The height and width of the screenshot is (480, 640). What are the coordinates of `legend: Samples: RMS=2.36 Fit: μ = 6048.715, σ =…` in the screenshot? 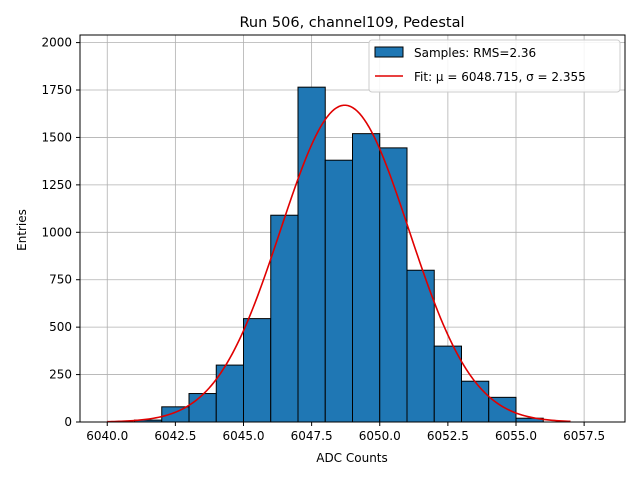 It's located at (494, 66).